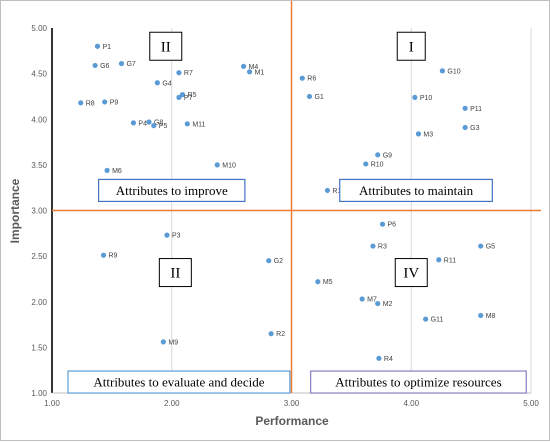 This screenshot has height=442, width=550. What do you see at coordinates (107, 47) in the screenshot?
I see `point-label-p1: P1` at bounding box center [107, 47].